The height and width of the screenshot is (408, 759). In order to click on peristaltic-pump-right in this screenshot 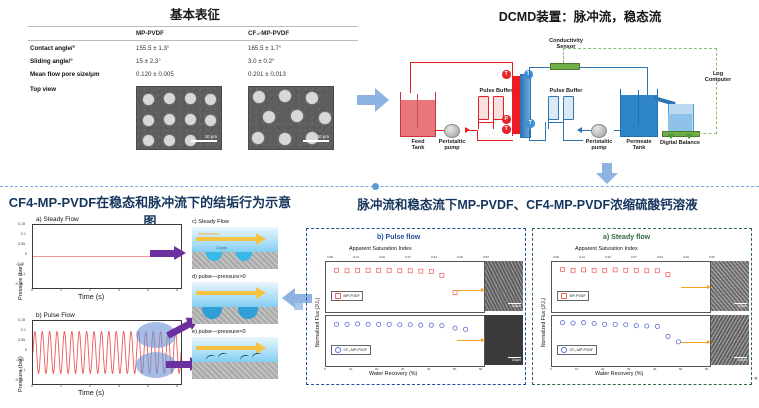, I will do `click(599, 131)`.